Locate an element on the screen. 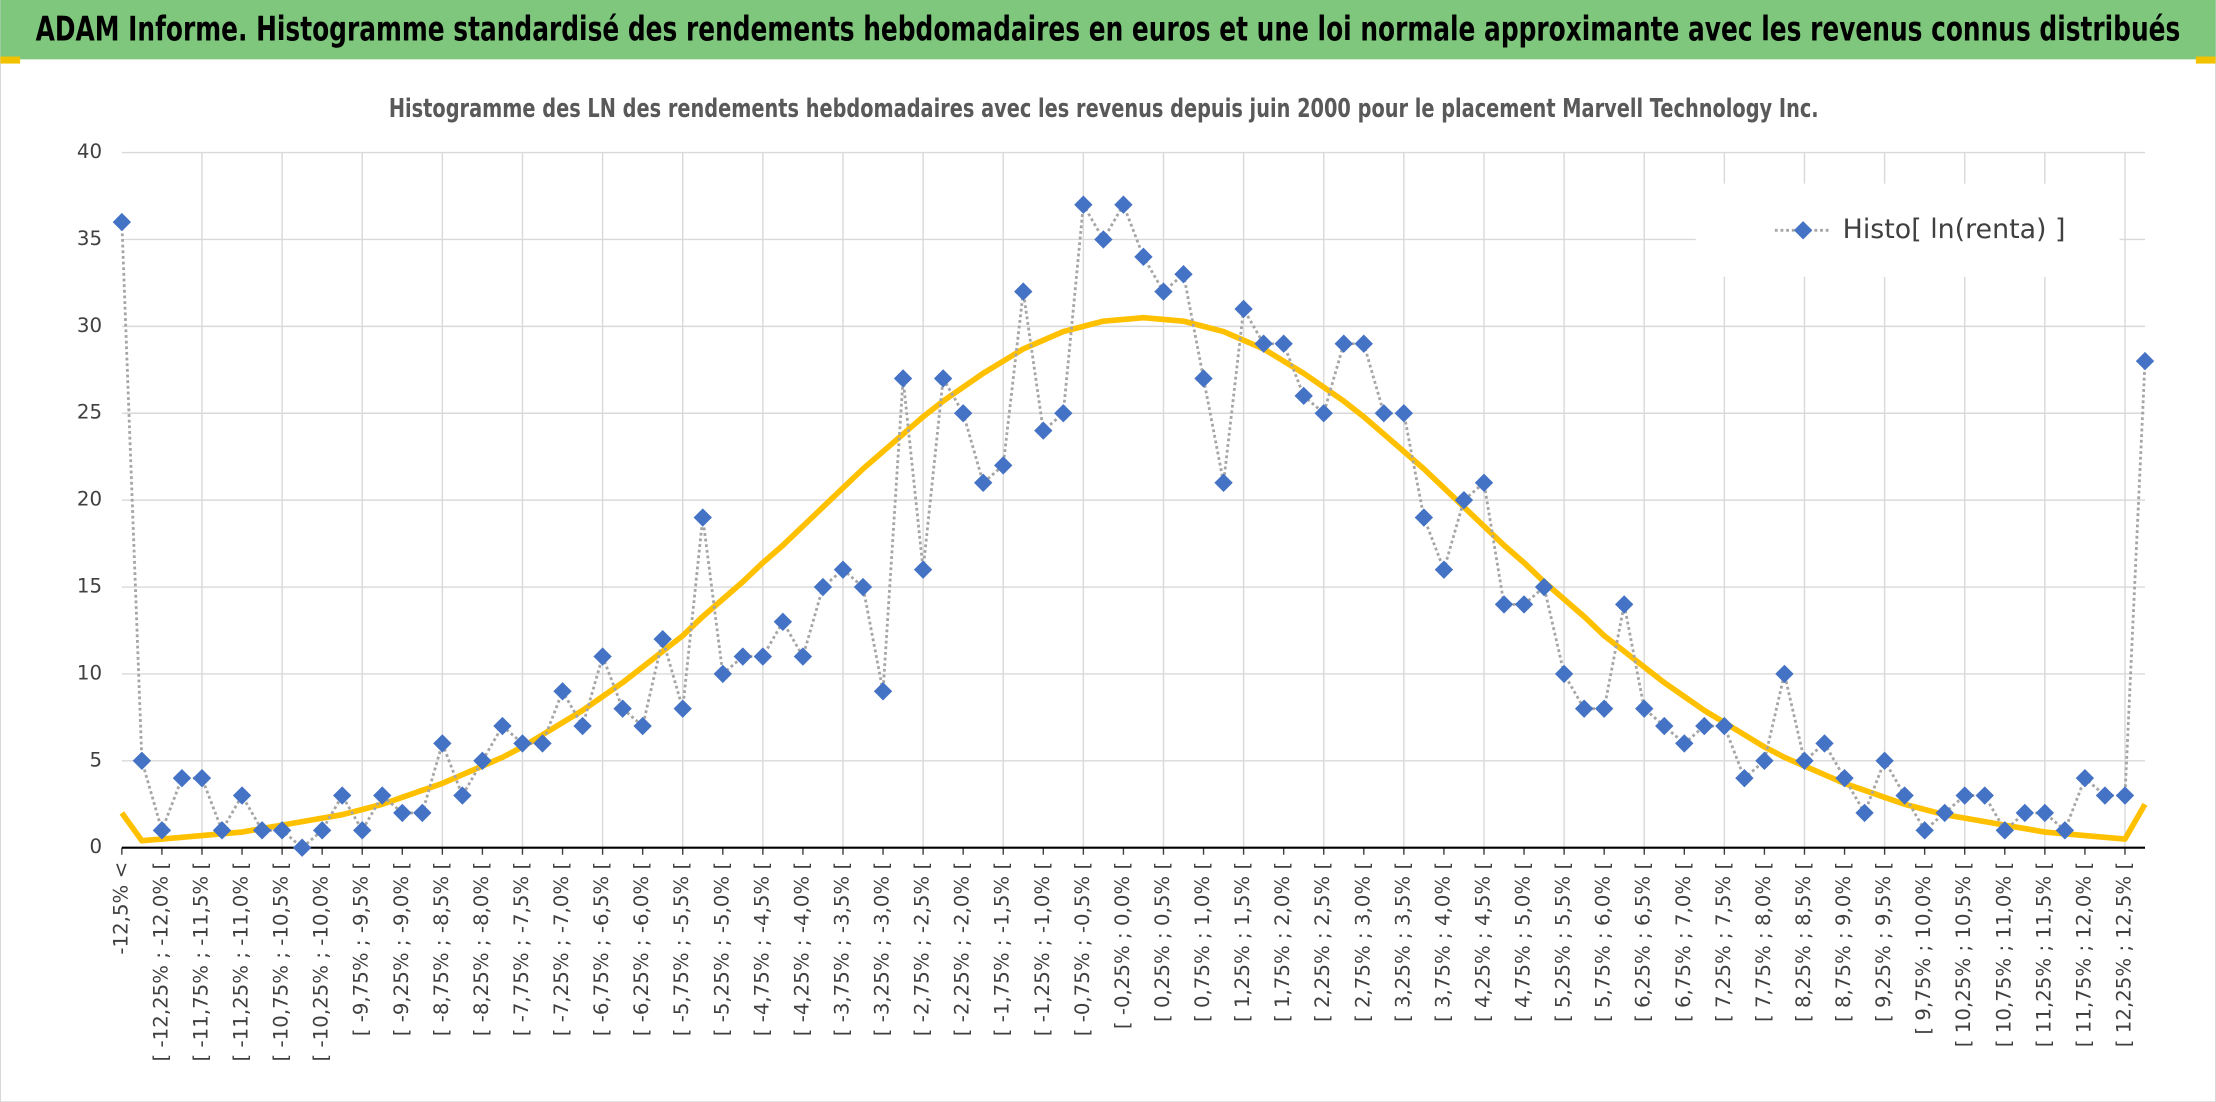 The height and width of the screenshot is (1102, 2216). x-tick-label: [ 3,75% ; 4,0% [ is located at coordinates (1442, 942).